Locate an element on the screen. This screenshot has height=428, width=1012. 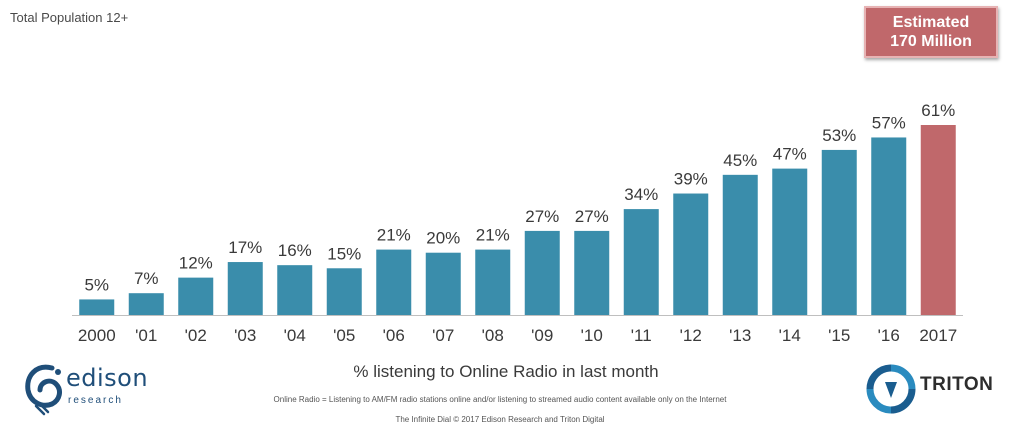
triton-digital-logo: TRITON is located at coordinates (936, 389).